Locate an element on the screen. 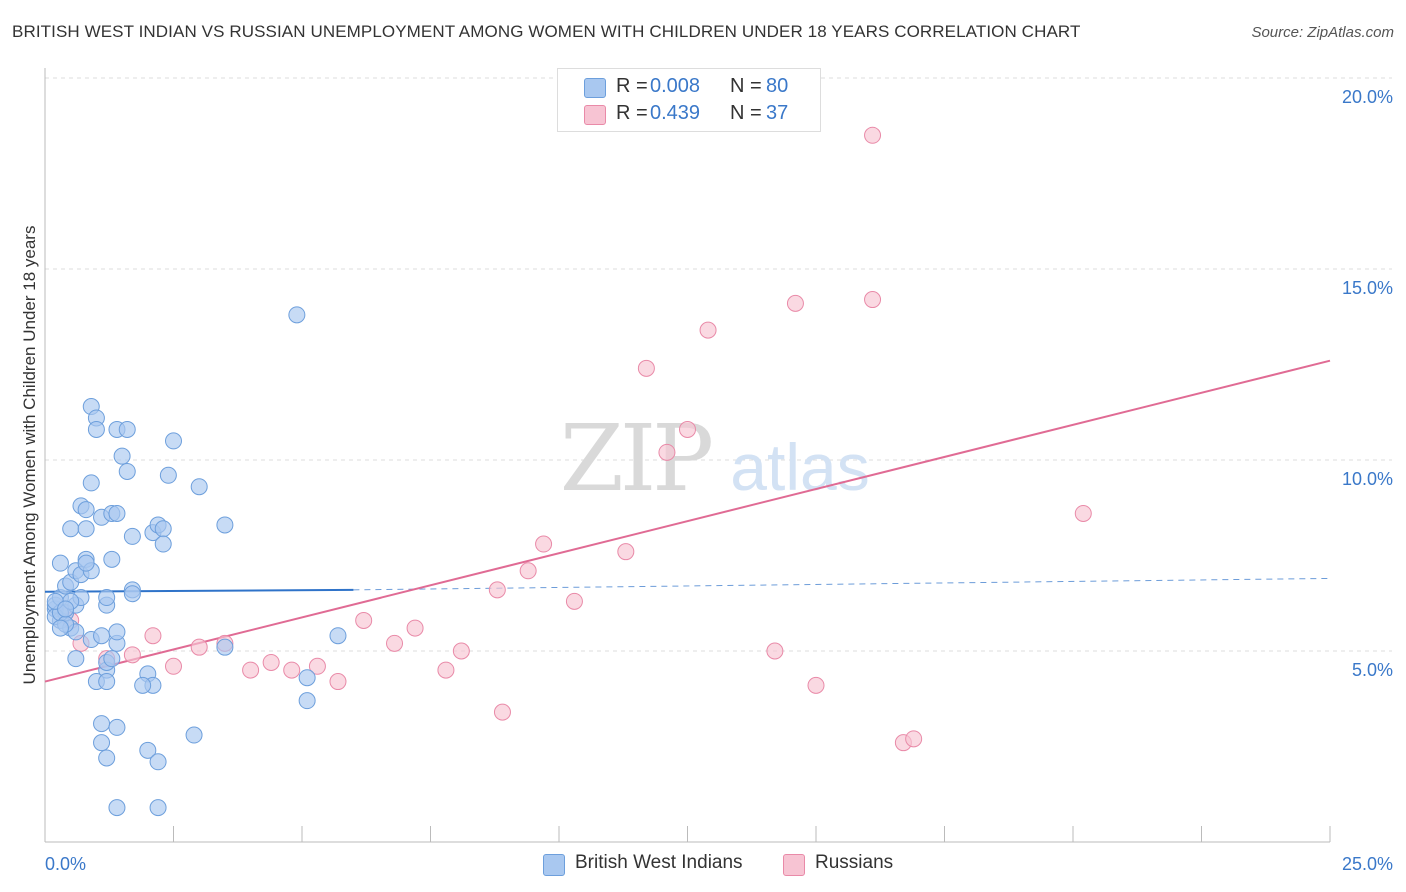 The image size is (1406, 892). correlation-legend: R = 0.008 N = 80 R = 0.439 N = 37 is located at coordinates (689, 100).